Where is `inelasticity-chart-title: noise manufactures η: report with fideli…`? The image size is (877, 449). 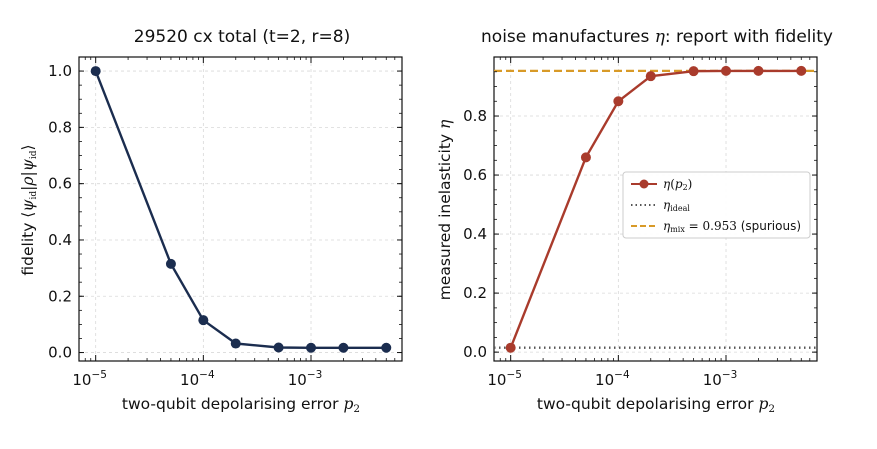 inelasticity-chart-title: noise manufactures η: report with fideli… is located at coordinates (657, 37).